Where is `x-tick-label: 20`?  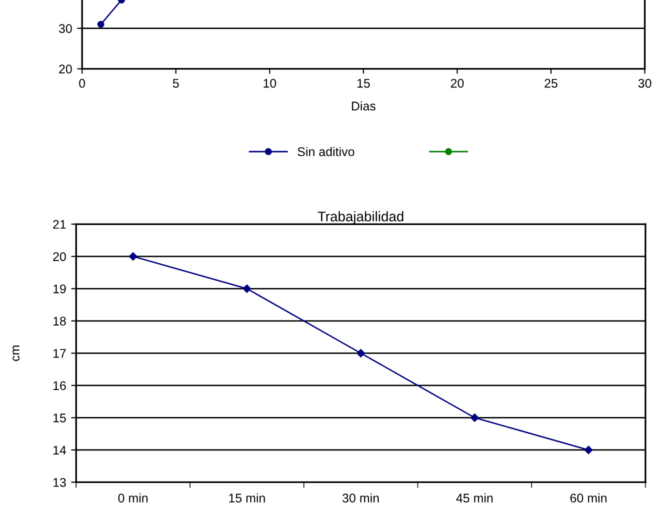
x-tick-label: 20 is located at coordinates (457, 83).